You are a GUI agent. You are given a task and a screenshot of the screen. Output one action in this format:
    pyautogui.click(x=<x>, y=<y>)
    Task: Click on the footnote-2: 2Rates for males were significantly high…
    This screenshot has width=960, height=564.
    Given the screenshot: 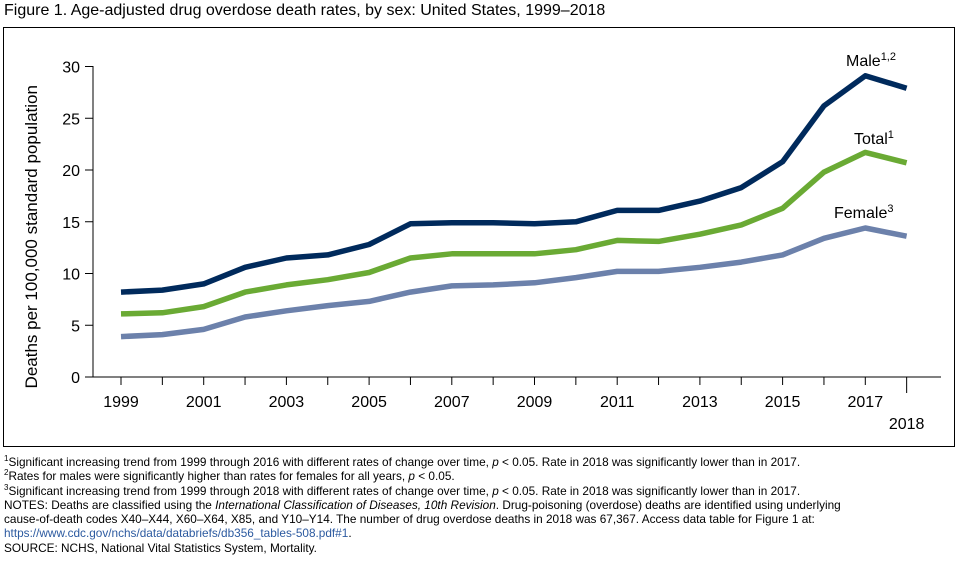 What is the action you would take?
    pyautogui.click(x=229, y=476)
    